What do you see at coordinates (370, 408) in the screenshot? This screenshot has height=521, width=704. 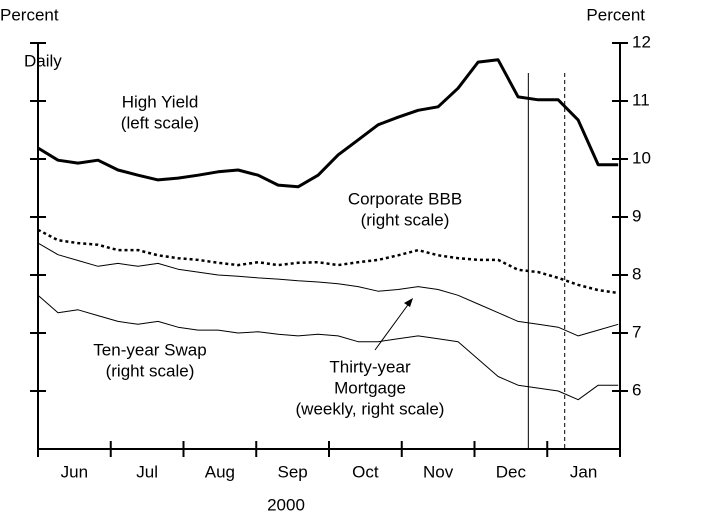 I see `annotation: (weekly, right scale)` at bounding box center [370, 408].